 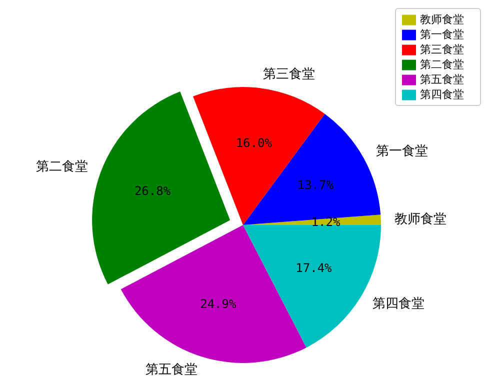 What do you see at coordinates (402, 151) in the screenshot?
I see `slice-label: 第一食堂` at bounding box center [402, 151].